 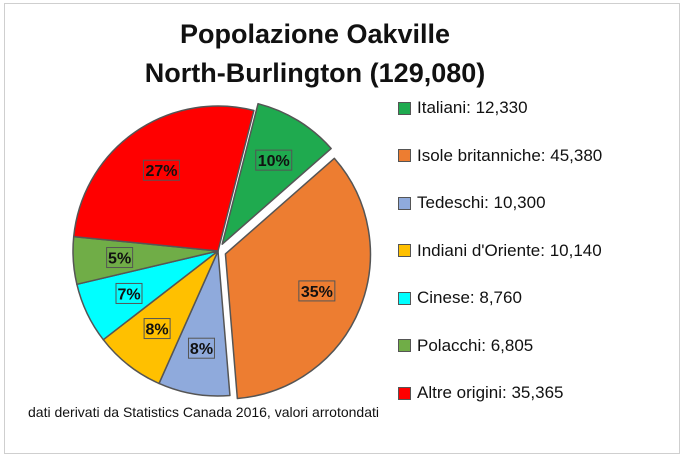 I want to click on data-label-italiani: 10%, so click(x=274, y=161).